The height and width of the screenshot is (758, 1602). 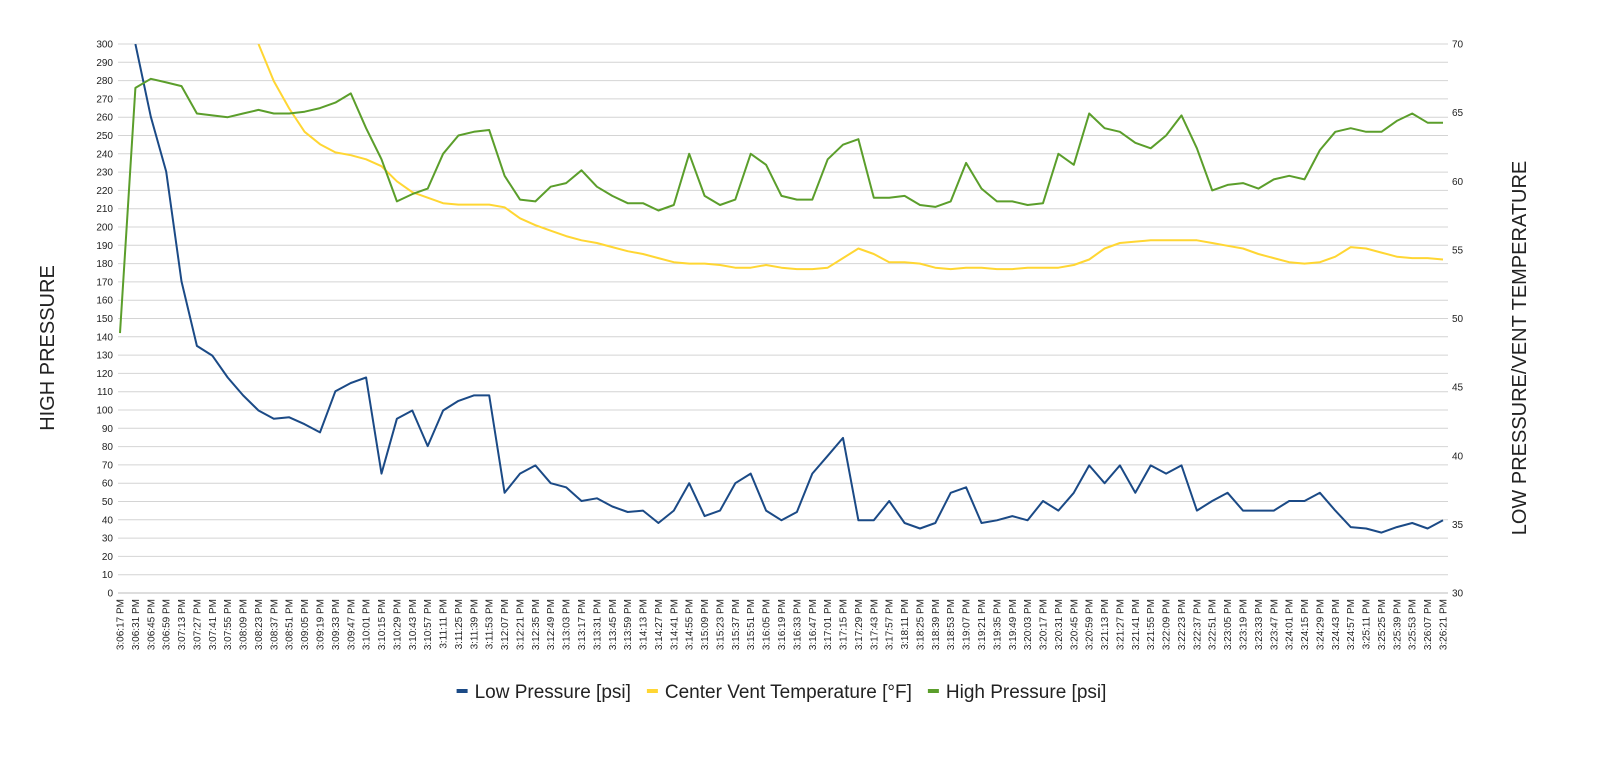 What do you see at coordinates (336, 624) in the screenshot?
I see `x-tick-label: 3:09:33 PM` at bounding box center [336, 624].